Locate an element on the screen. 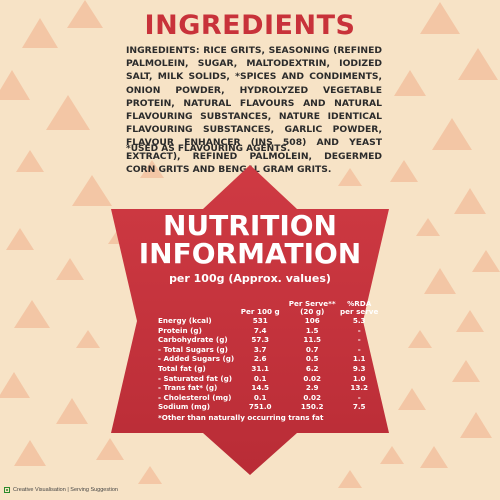  table-row: - Added Sugars (g) 2.6 0.5 1.1 is located at coordinates (262, 359).